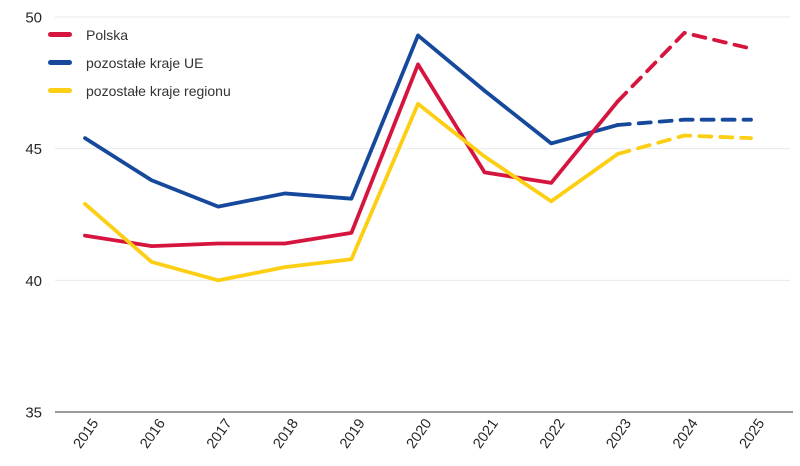  What do you see at coordinates (619, 434) in the screenshot?
I see `x-axis-tick-label: 2023` at bounding box center [619, 434].